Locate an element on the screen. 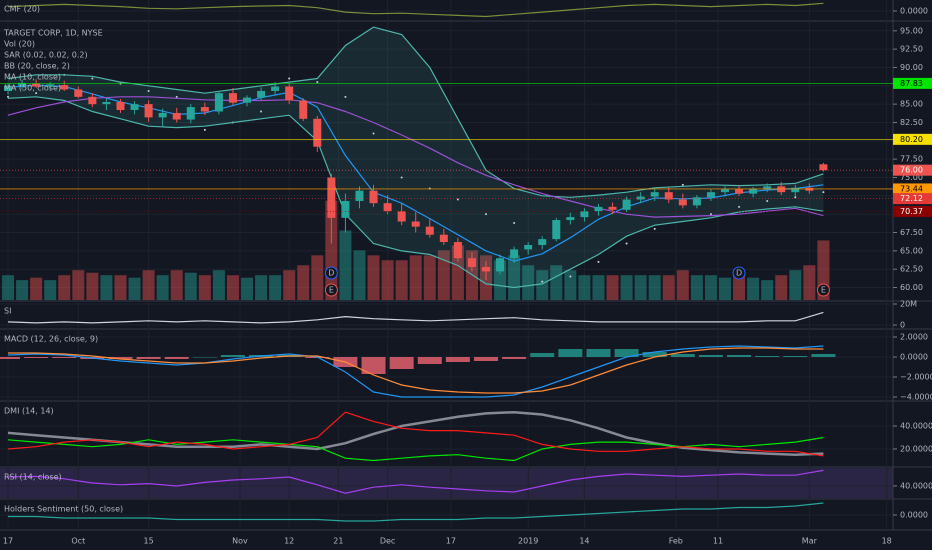  y-tick-label: 85.00 is located at coordinates (911, 104).